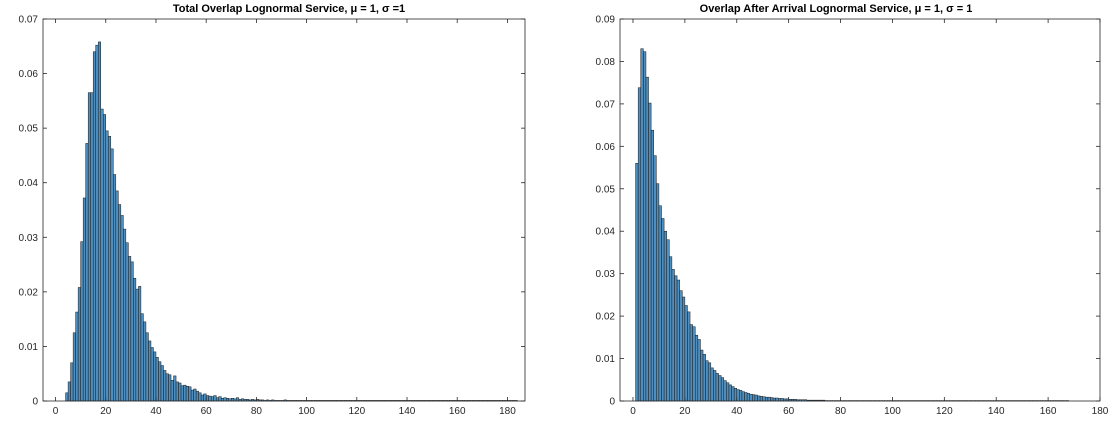 This screenshot has width=1115, height=421. I want to click on x-tick-label: 180, so click(1100, 411).